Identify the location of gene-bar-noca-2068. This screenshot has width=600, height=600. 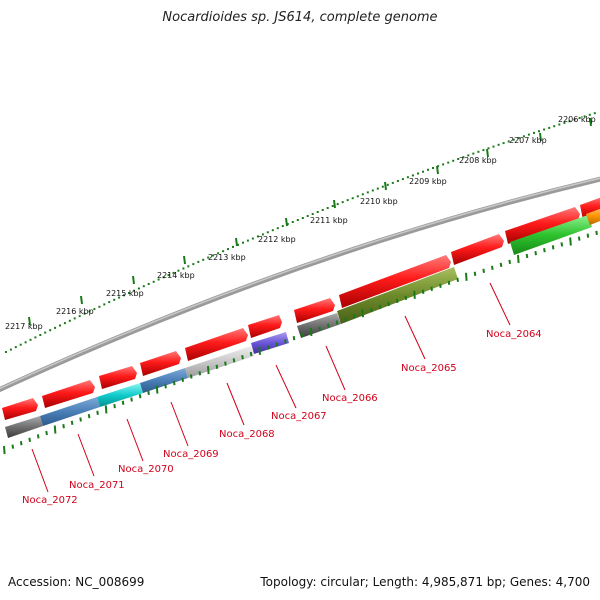
(219, 362).